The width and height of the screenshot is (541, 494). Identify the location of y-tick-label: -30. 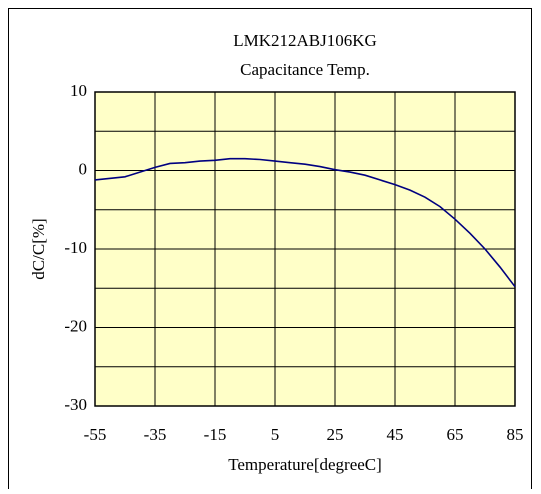
(75, 404).